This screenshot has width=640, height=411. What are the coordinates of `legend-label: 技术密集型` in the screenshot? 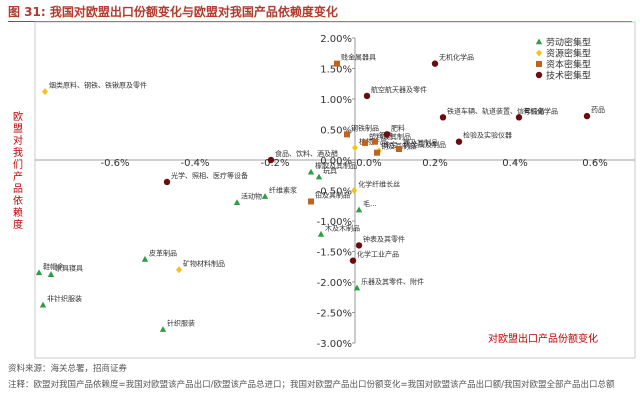 It's located at (568, 76).